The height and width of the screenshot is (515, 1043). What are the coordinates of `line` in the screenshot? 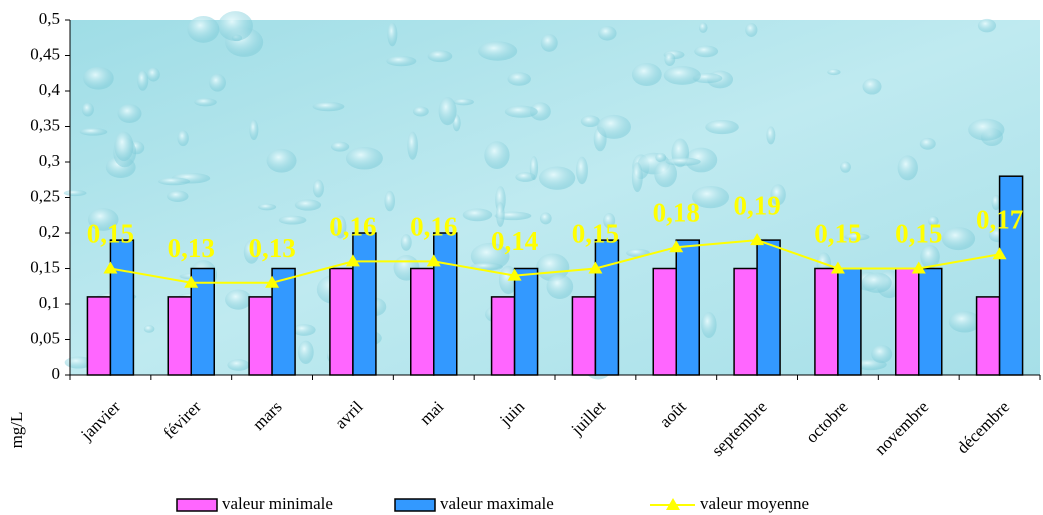 It's located at (555, 261).